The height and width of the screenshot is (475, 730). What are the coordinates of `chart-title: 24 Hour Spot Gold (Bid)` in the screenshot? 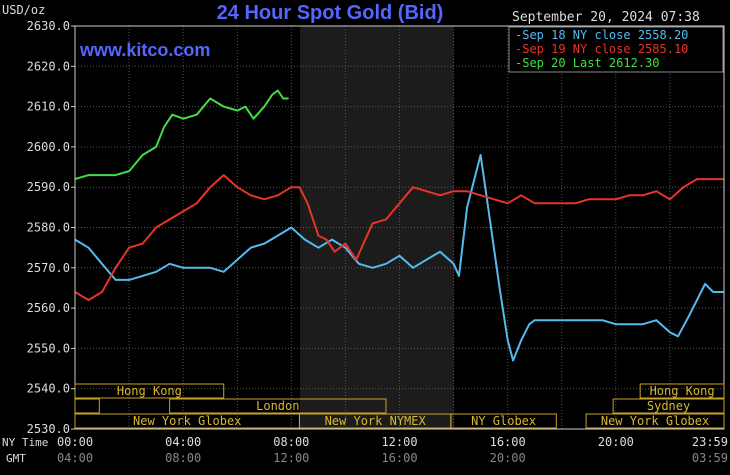 It's located at (330, 13).